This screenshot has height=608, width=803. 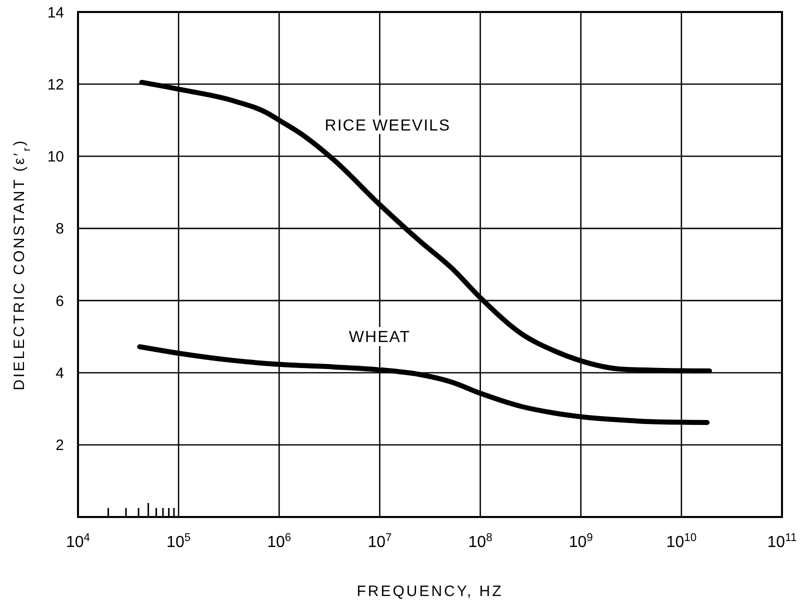 I want to click on x-tick-label: 10$^{8}$, so click(x=480, y=541).